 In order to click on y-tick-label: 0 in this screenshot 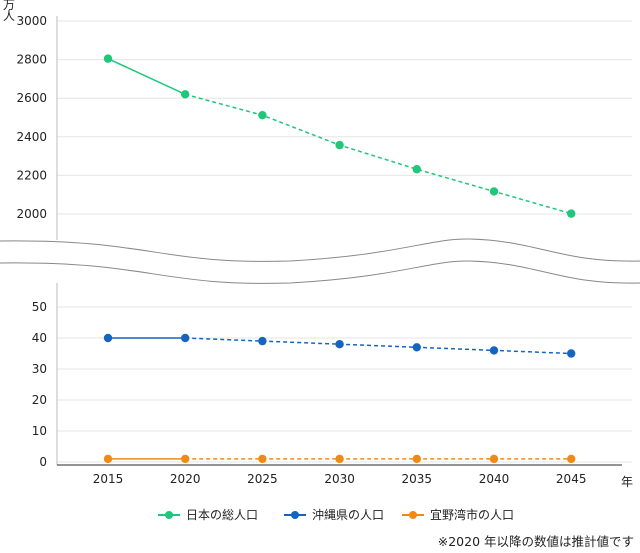, I will do `click(43, 462)`.